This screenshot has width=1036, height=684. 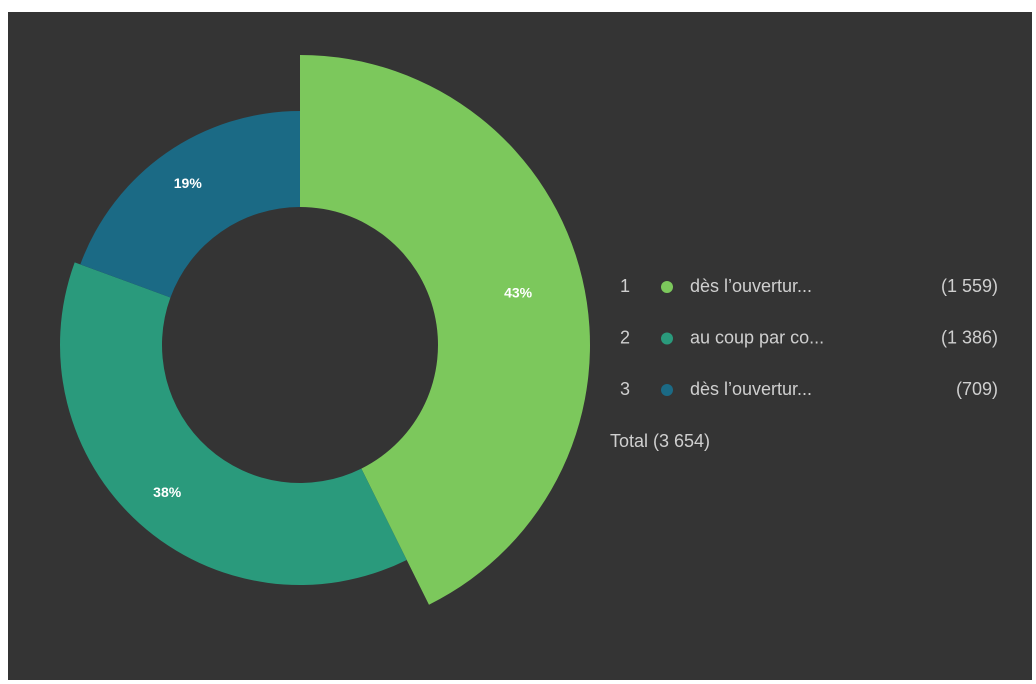 I want to click on donut-segment, so click(x=190, y=204).